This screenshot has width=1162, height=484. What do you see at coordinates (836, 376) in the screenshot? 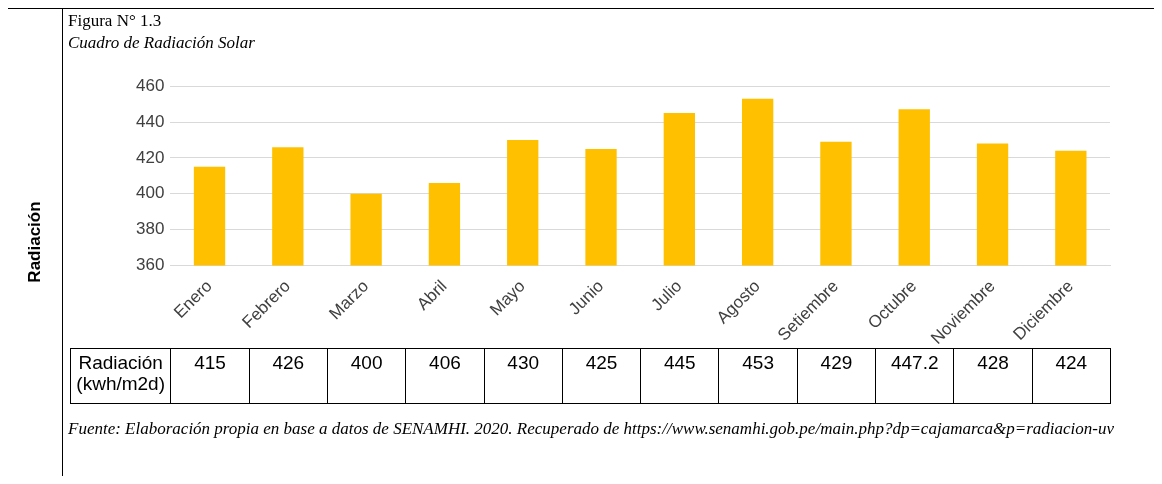
I see `data-label: 429` at bounding box center [836, 376].